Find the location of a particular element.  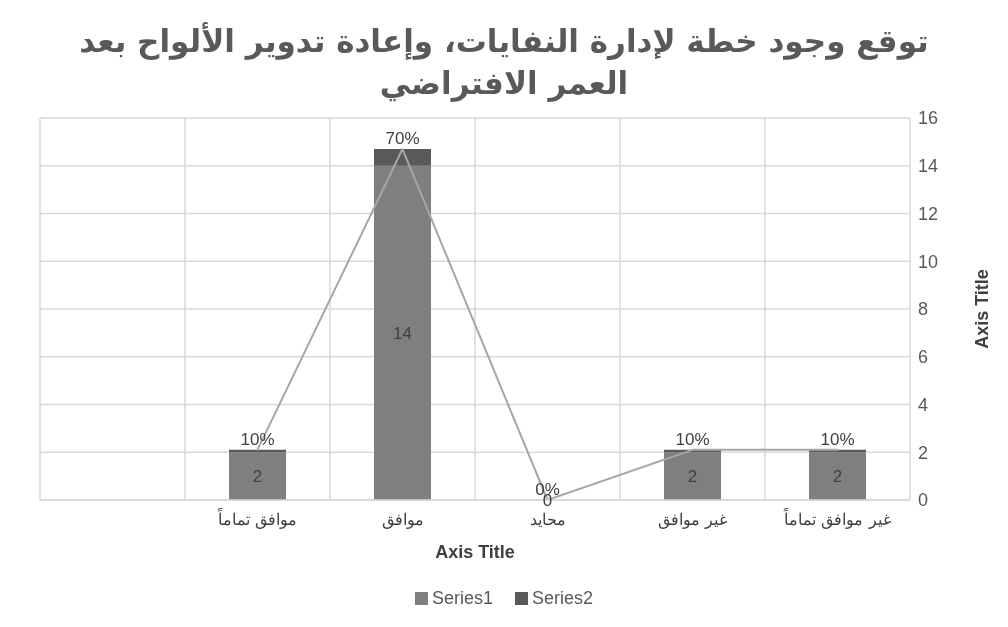

y-tick-label: 12 is located at coordinates (928, 213).